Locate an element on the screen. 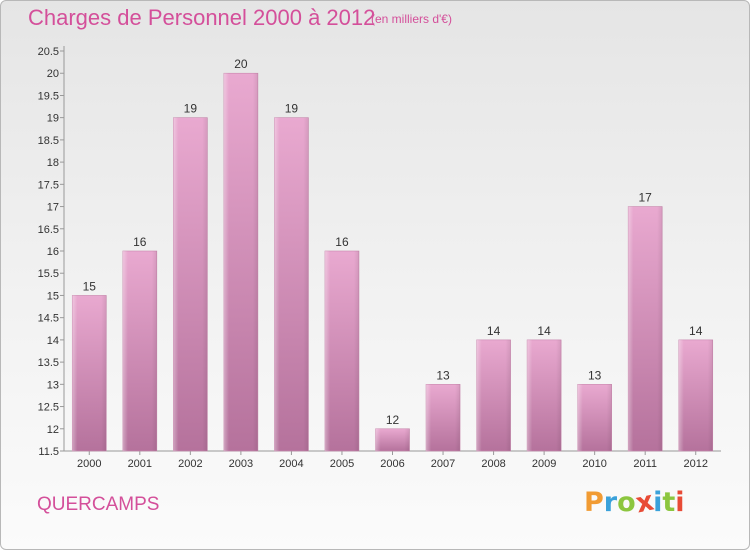 This screenshot has height=550, width=750. y-tick-label: 14.5 is located at coordinates (48, 319).